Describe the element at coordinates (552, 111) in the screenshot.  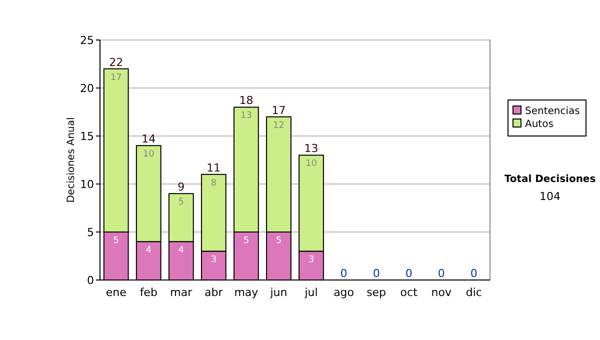
I see `legend-label: Sentencias` at that location.